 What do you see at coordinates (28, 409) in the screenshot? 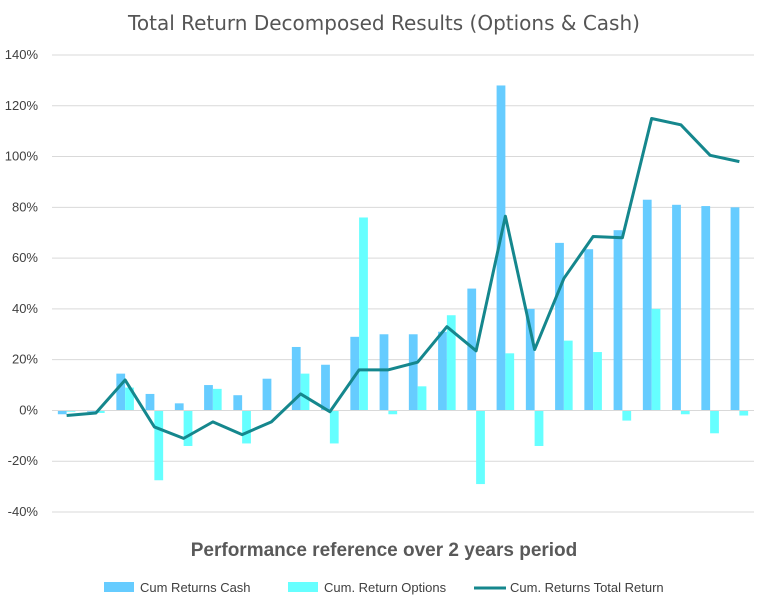
I see `y-tick-label: 0%` at bounding box center [28, 409].